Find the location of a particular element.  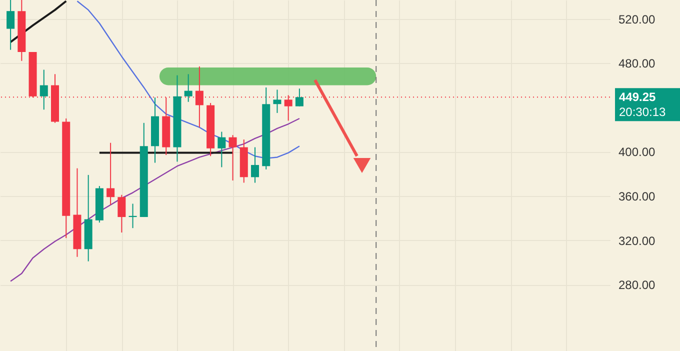

y-tick-label: 360.00 is located at coordinates (637, 196).